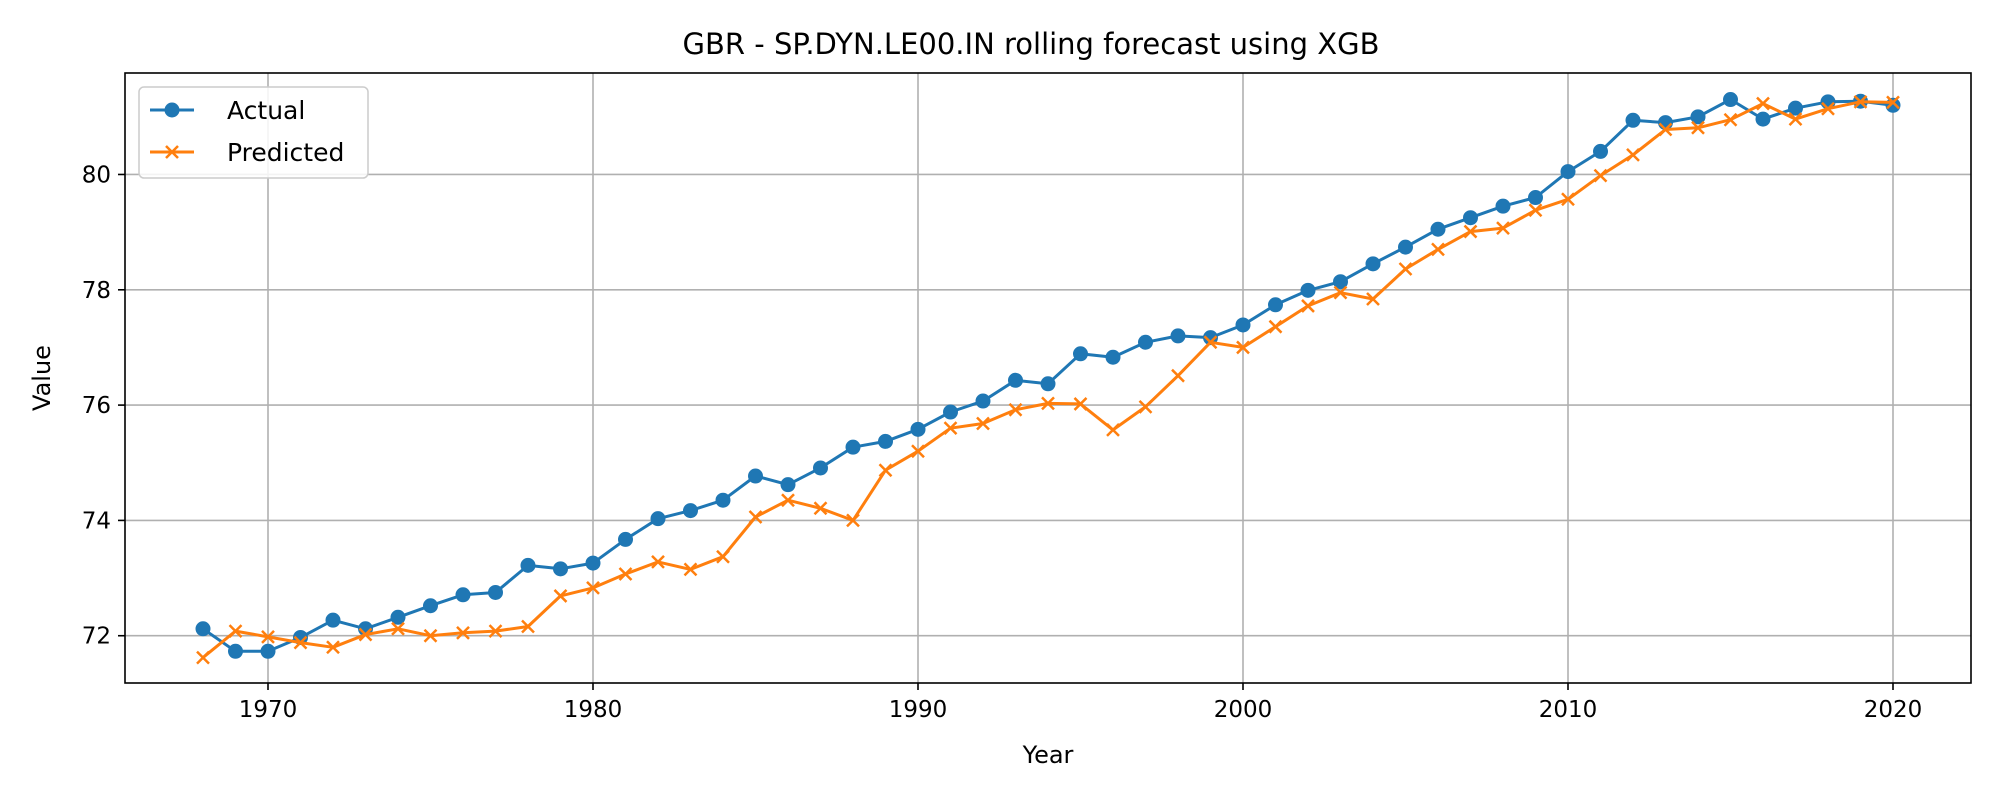 This screenshot has height=800, width=2000. What do you see at coordinates (96, 175) in the screenshot?
I see `y-tick-label: 80` at bounding box center [96, 175].